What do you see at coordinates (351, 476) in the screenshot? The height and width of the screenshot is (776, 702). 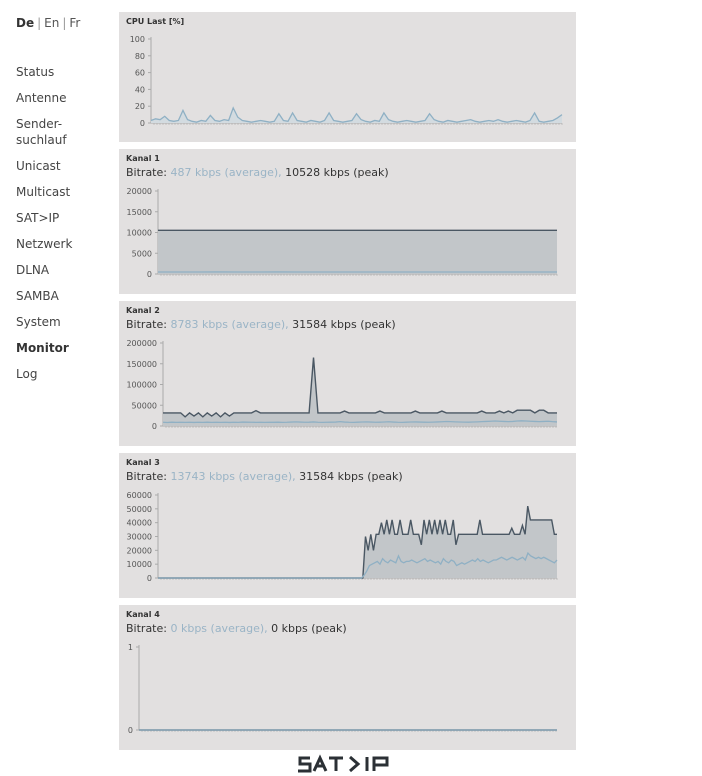 I see `kanal-3-peak: 31584 kbps (peak)` at bounding box center [351, 476].